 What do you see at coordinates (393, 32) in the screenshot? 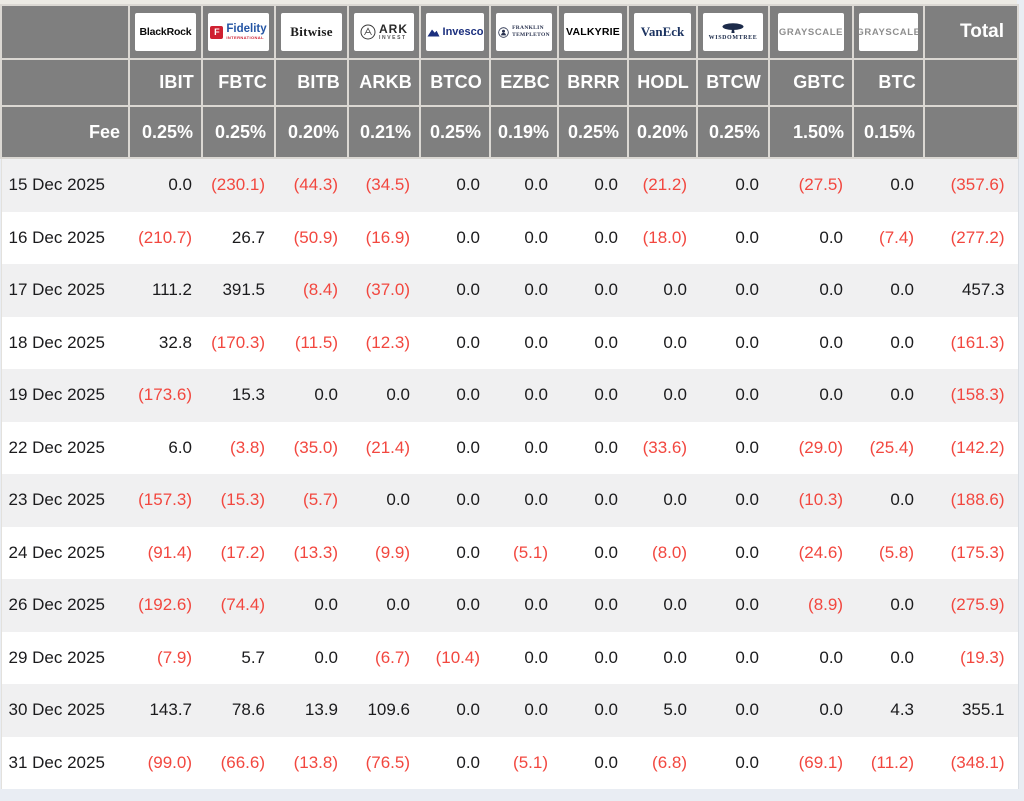
I see `ark-wordmark: ARK INVEST` at bounding box center [393, 32].